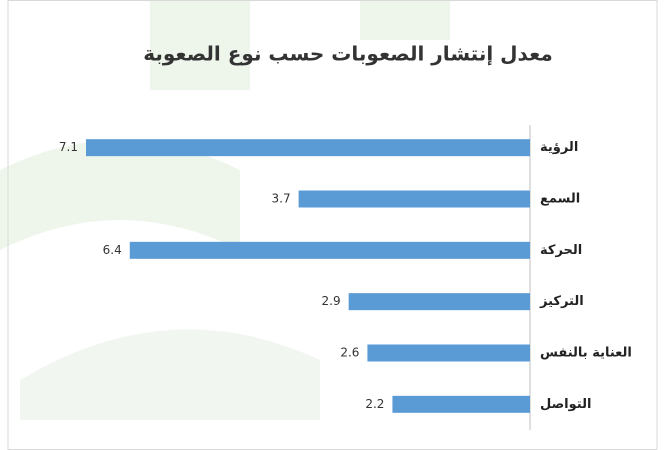  I want to click on chart-title: معدل إنتشار الصعوبات حسب نوع الصعوبة, so click(348, 54).